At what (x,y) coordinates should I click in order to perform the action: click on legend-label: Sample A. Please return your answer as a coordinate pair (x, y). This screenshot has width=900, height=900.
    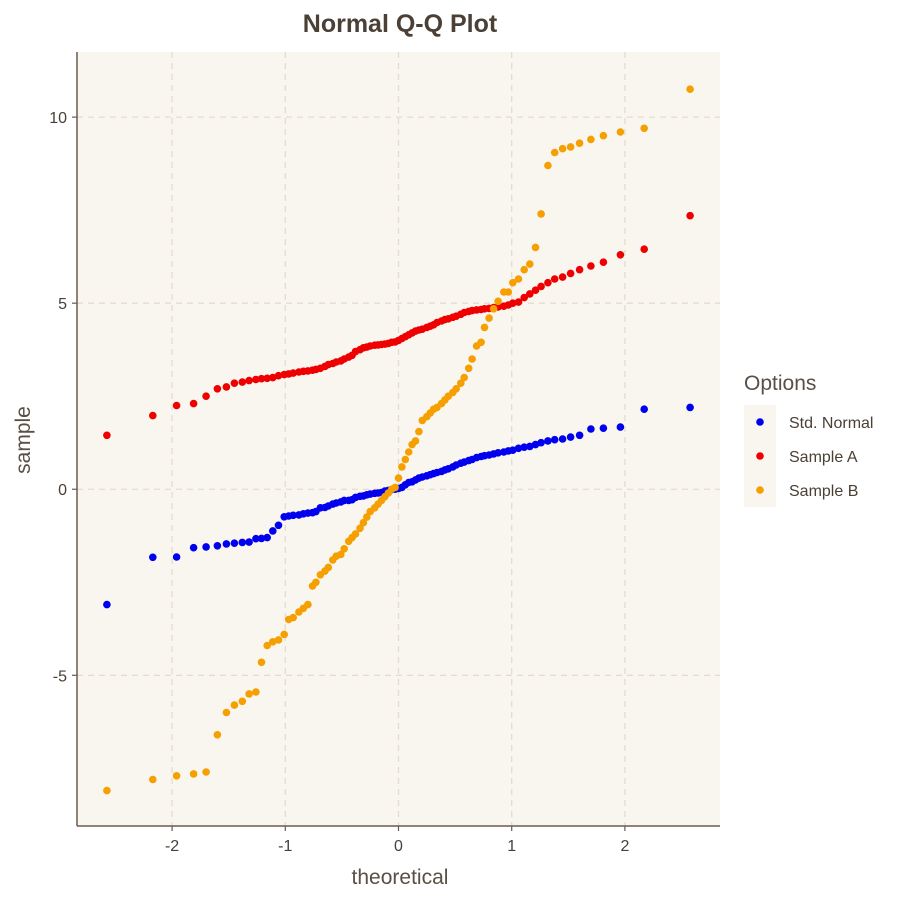
    Looking at the image, I should click on (823, 457).